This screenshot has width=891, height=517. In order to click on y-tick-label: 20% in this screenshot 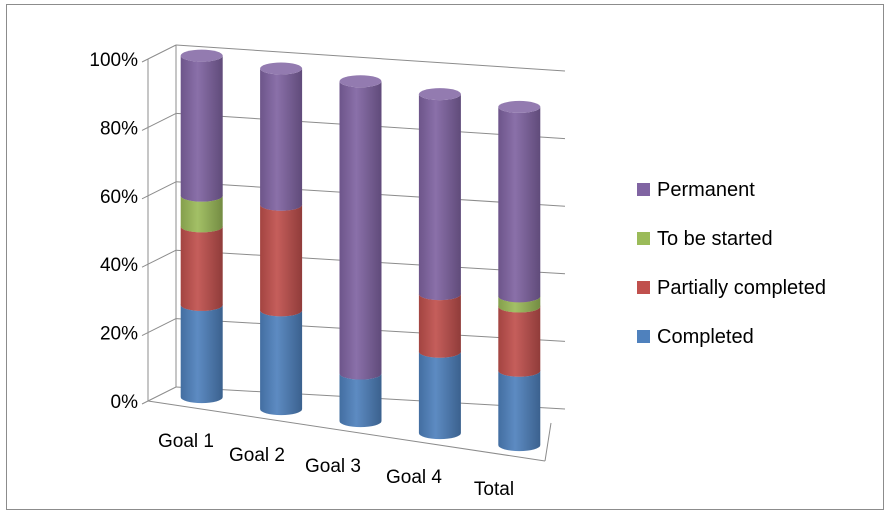, I will do `click(119, 334)`.